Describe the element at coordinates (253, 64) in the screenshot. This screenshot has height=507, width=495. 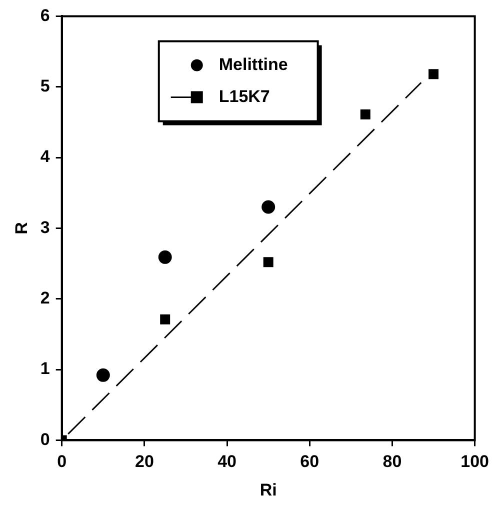
I see `legend-label: Melittine` at that location.